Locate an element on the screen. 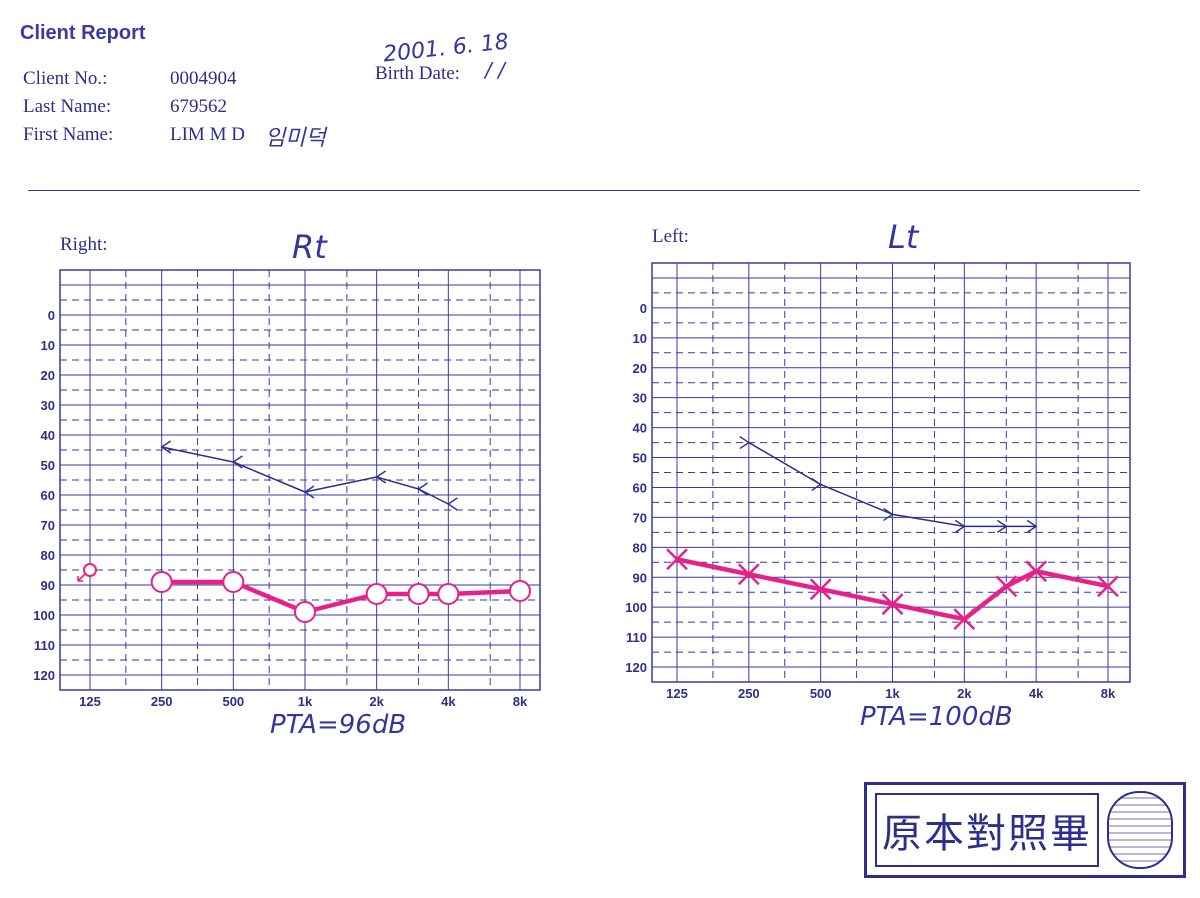 The height and width of the screenshot is (898, 1200). last-name-label: Last Name: is located at coordinates (67, 106).